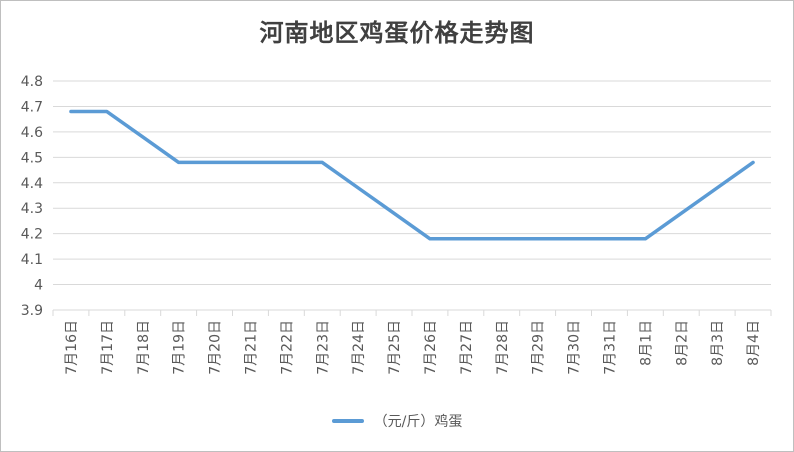 The image size is (794, 452). I want to click on x-tick-label: 7月23日, so click(323, 347).